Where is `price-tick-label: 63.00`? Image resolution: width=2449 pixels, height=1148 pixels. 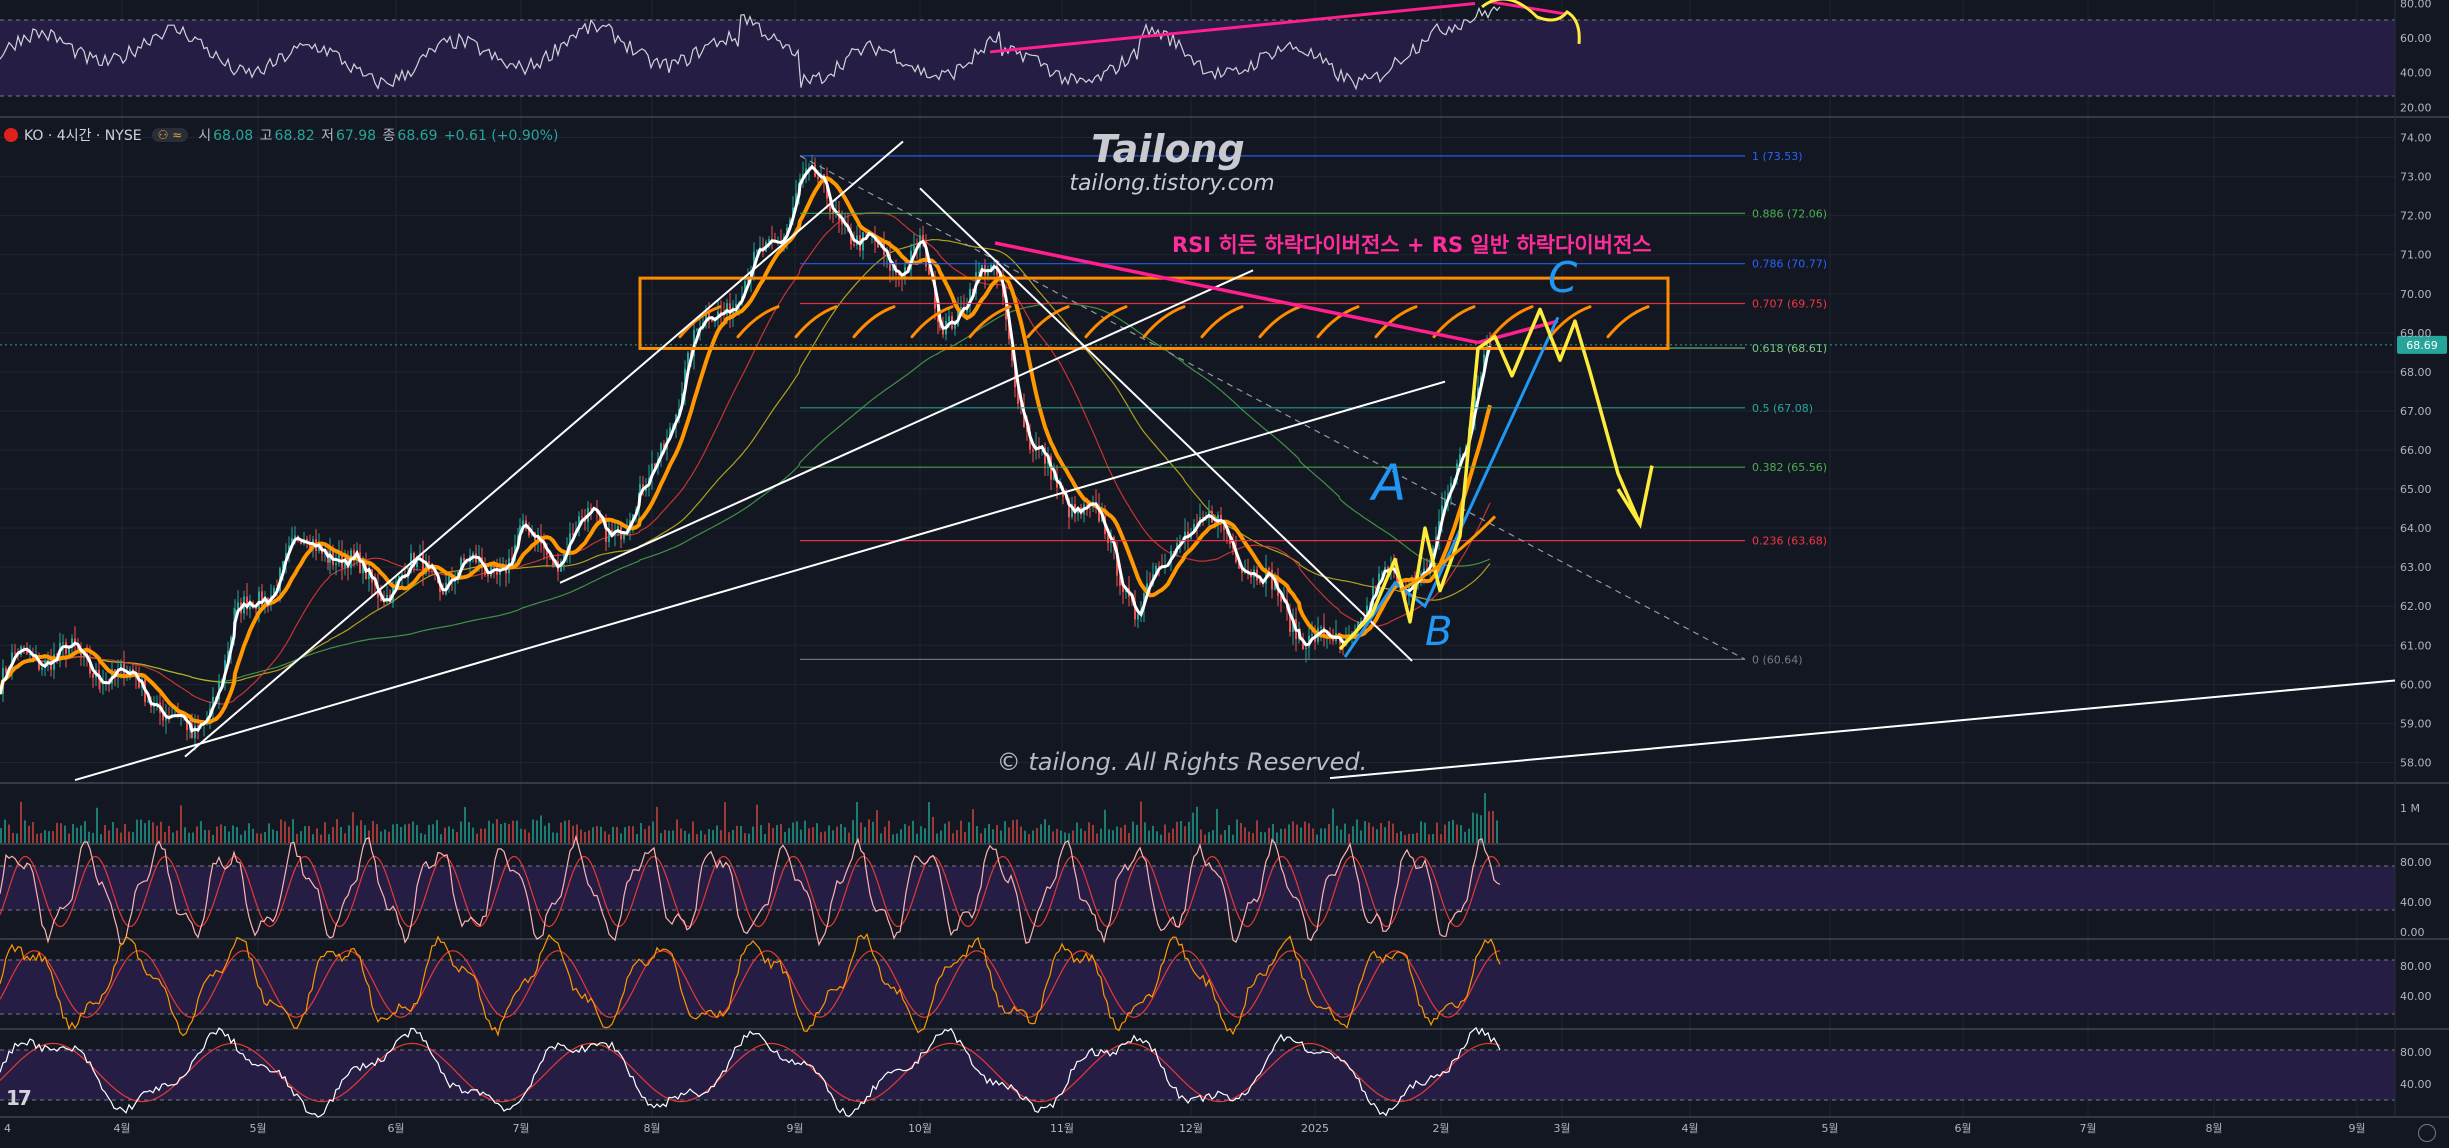
price-tick-label: 63.00 is located at coordinates (2416, 567).